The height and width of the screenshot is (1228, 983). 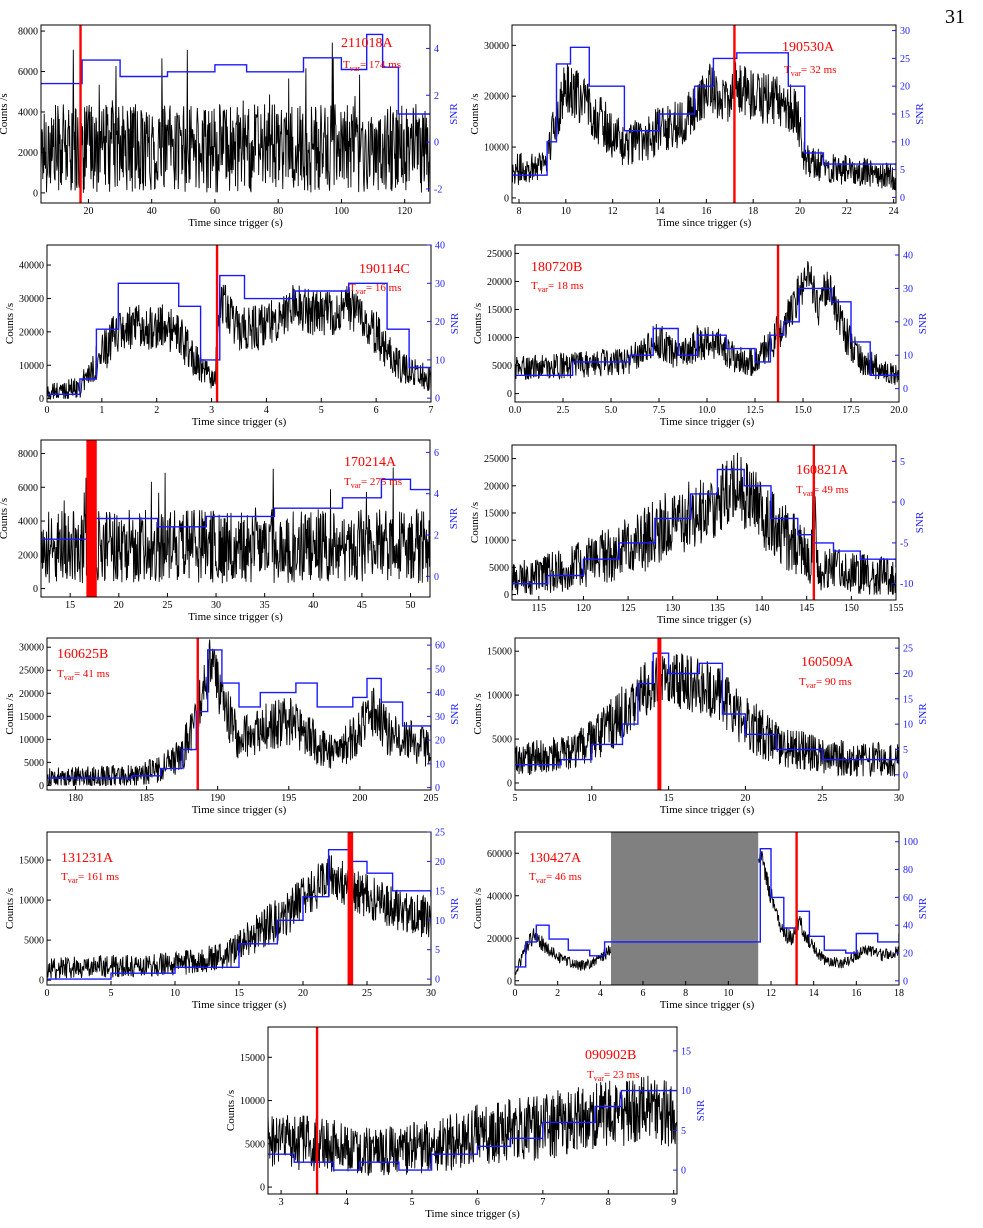 I want to click on snr-tick-label: -10, so click(x=906, y=584).